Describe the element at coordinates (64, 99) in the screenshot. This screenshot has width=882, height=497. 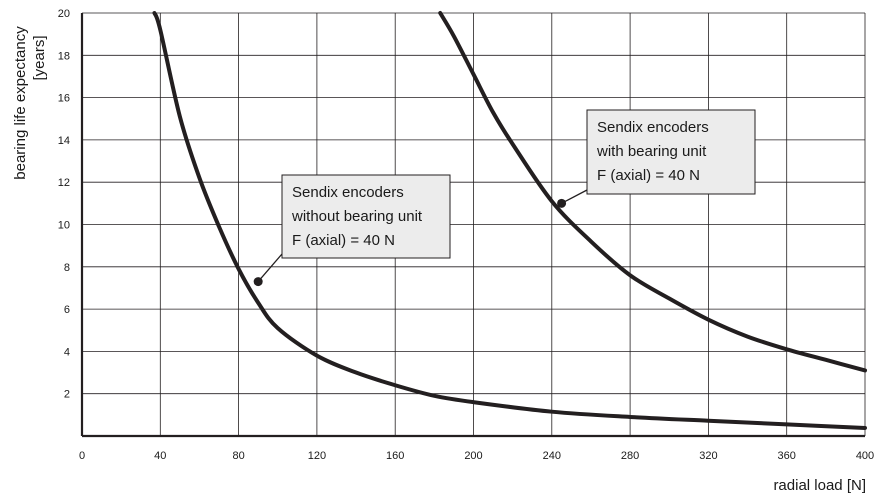
I see `y-tick-label: 16` at that location.